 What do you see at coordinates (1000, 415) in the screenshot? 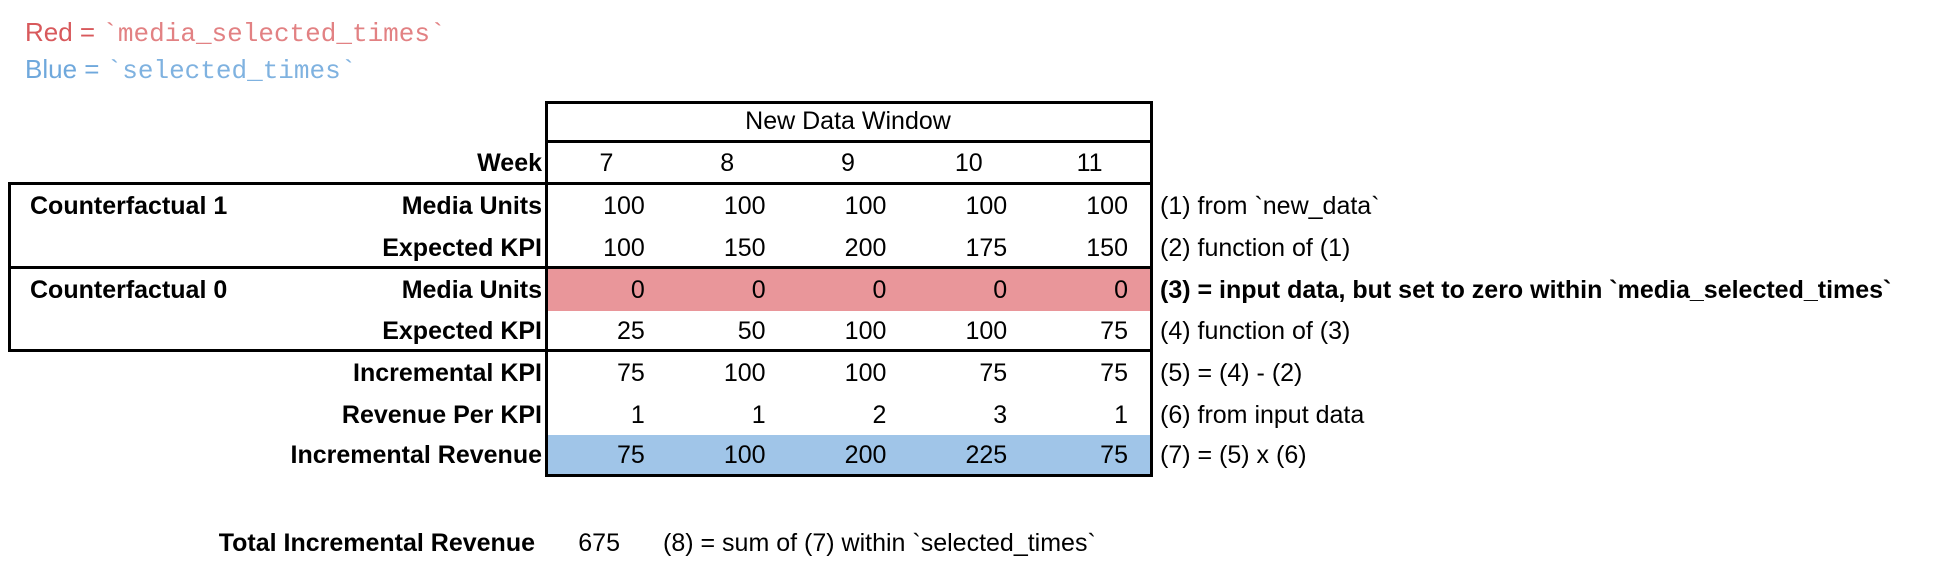
I see `value-cell: 3` at bounding box center [1000, 415].